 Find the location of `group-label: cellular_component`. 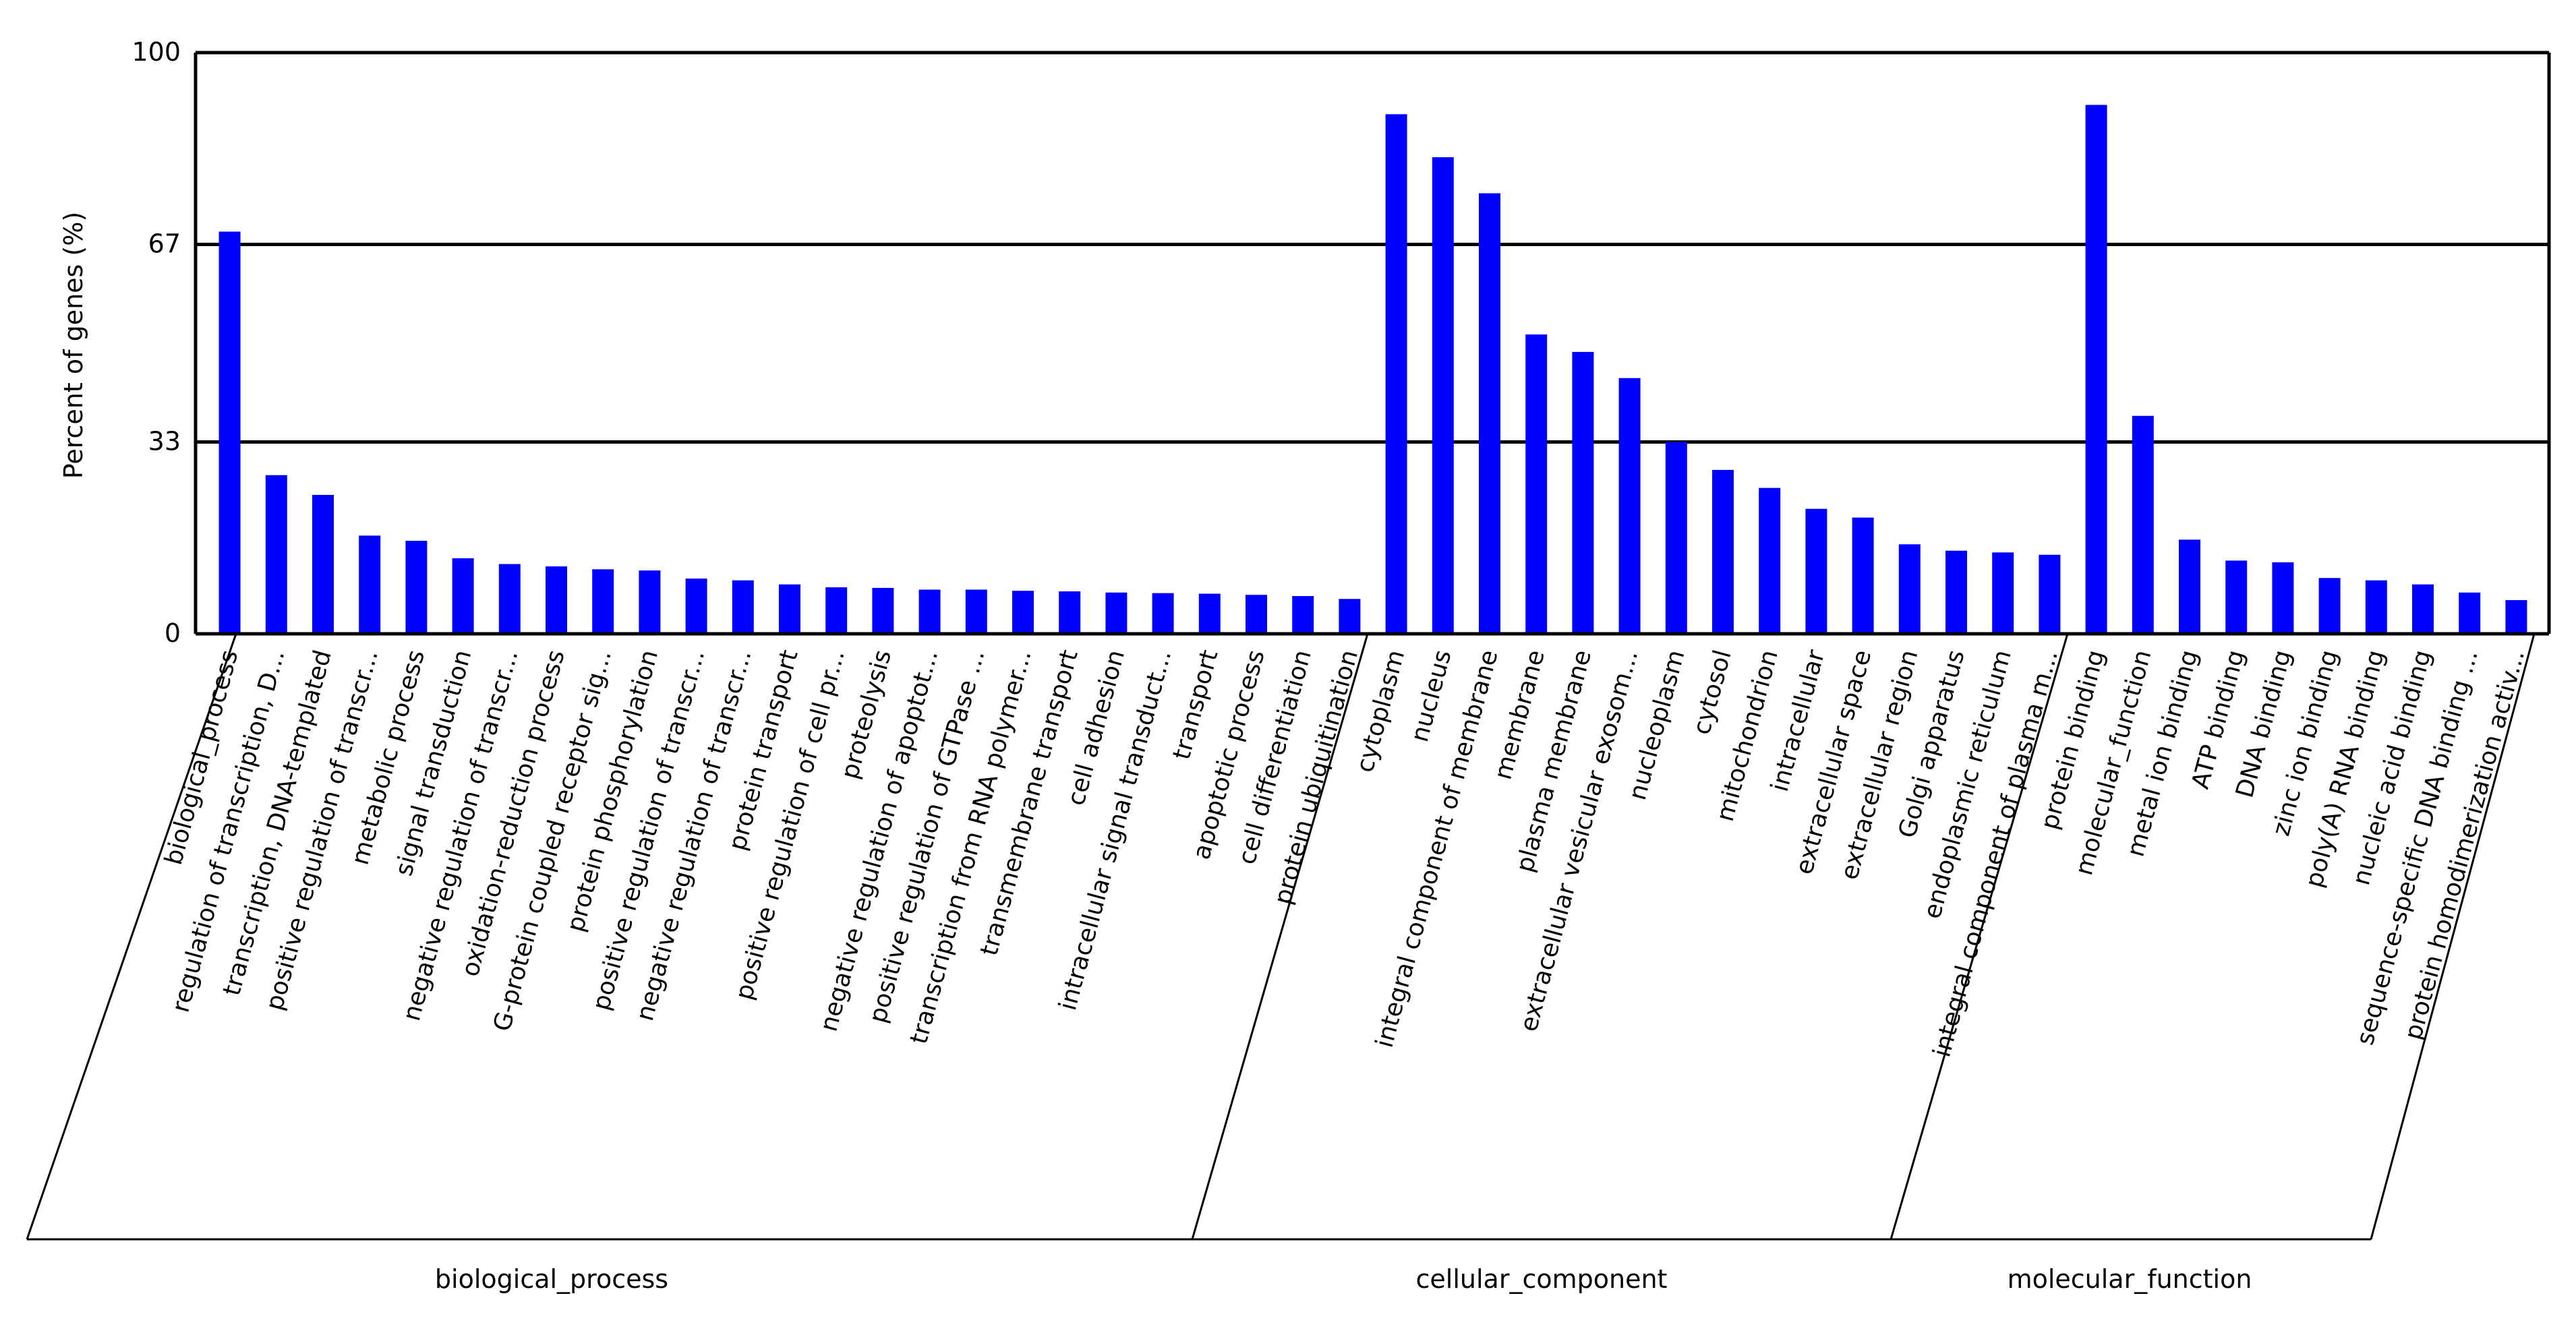

group-label: cellular_component is located at coordinates (1542, 1279).